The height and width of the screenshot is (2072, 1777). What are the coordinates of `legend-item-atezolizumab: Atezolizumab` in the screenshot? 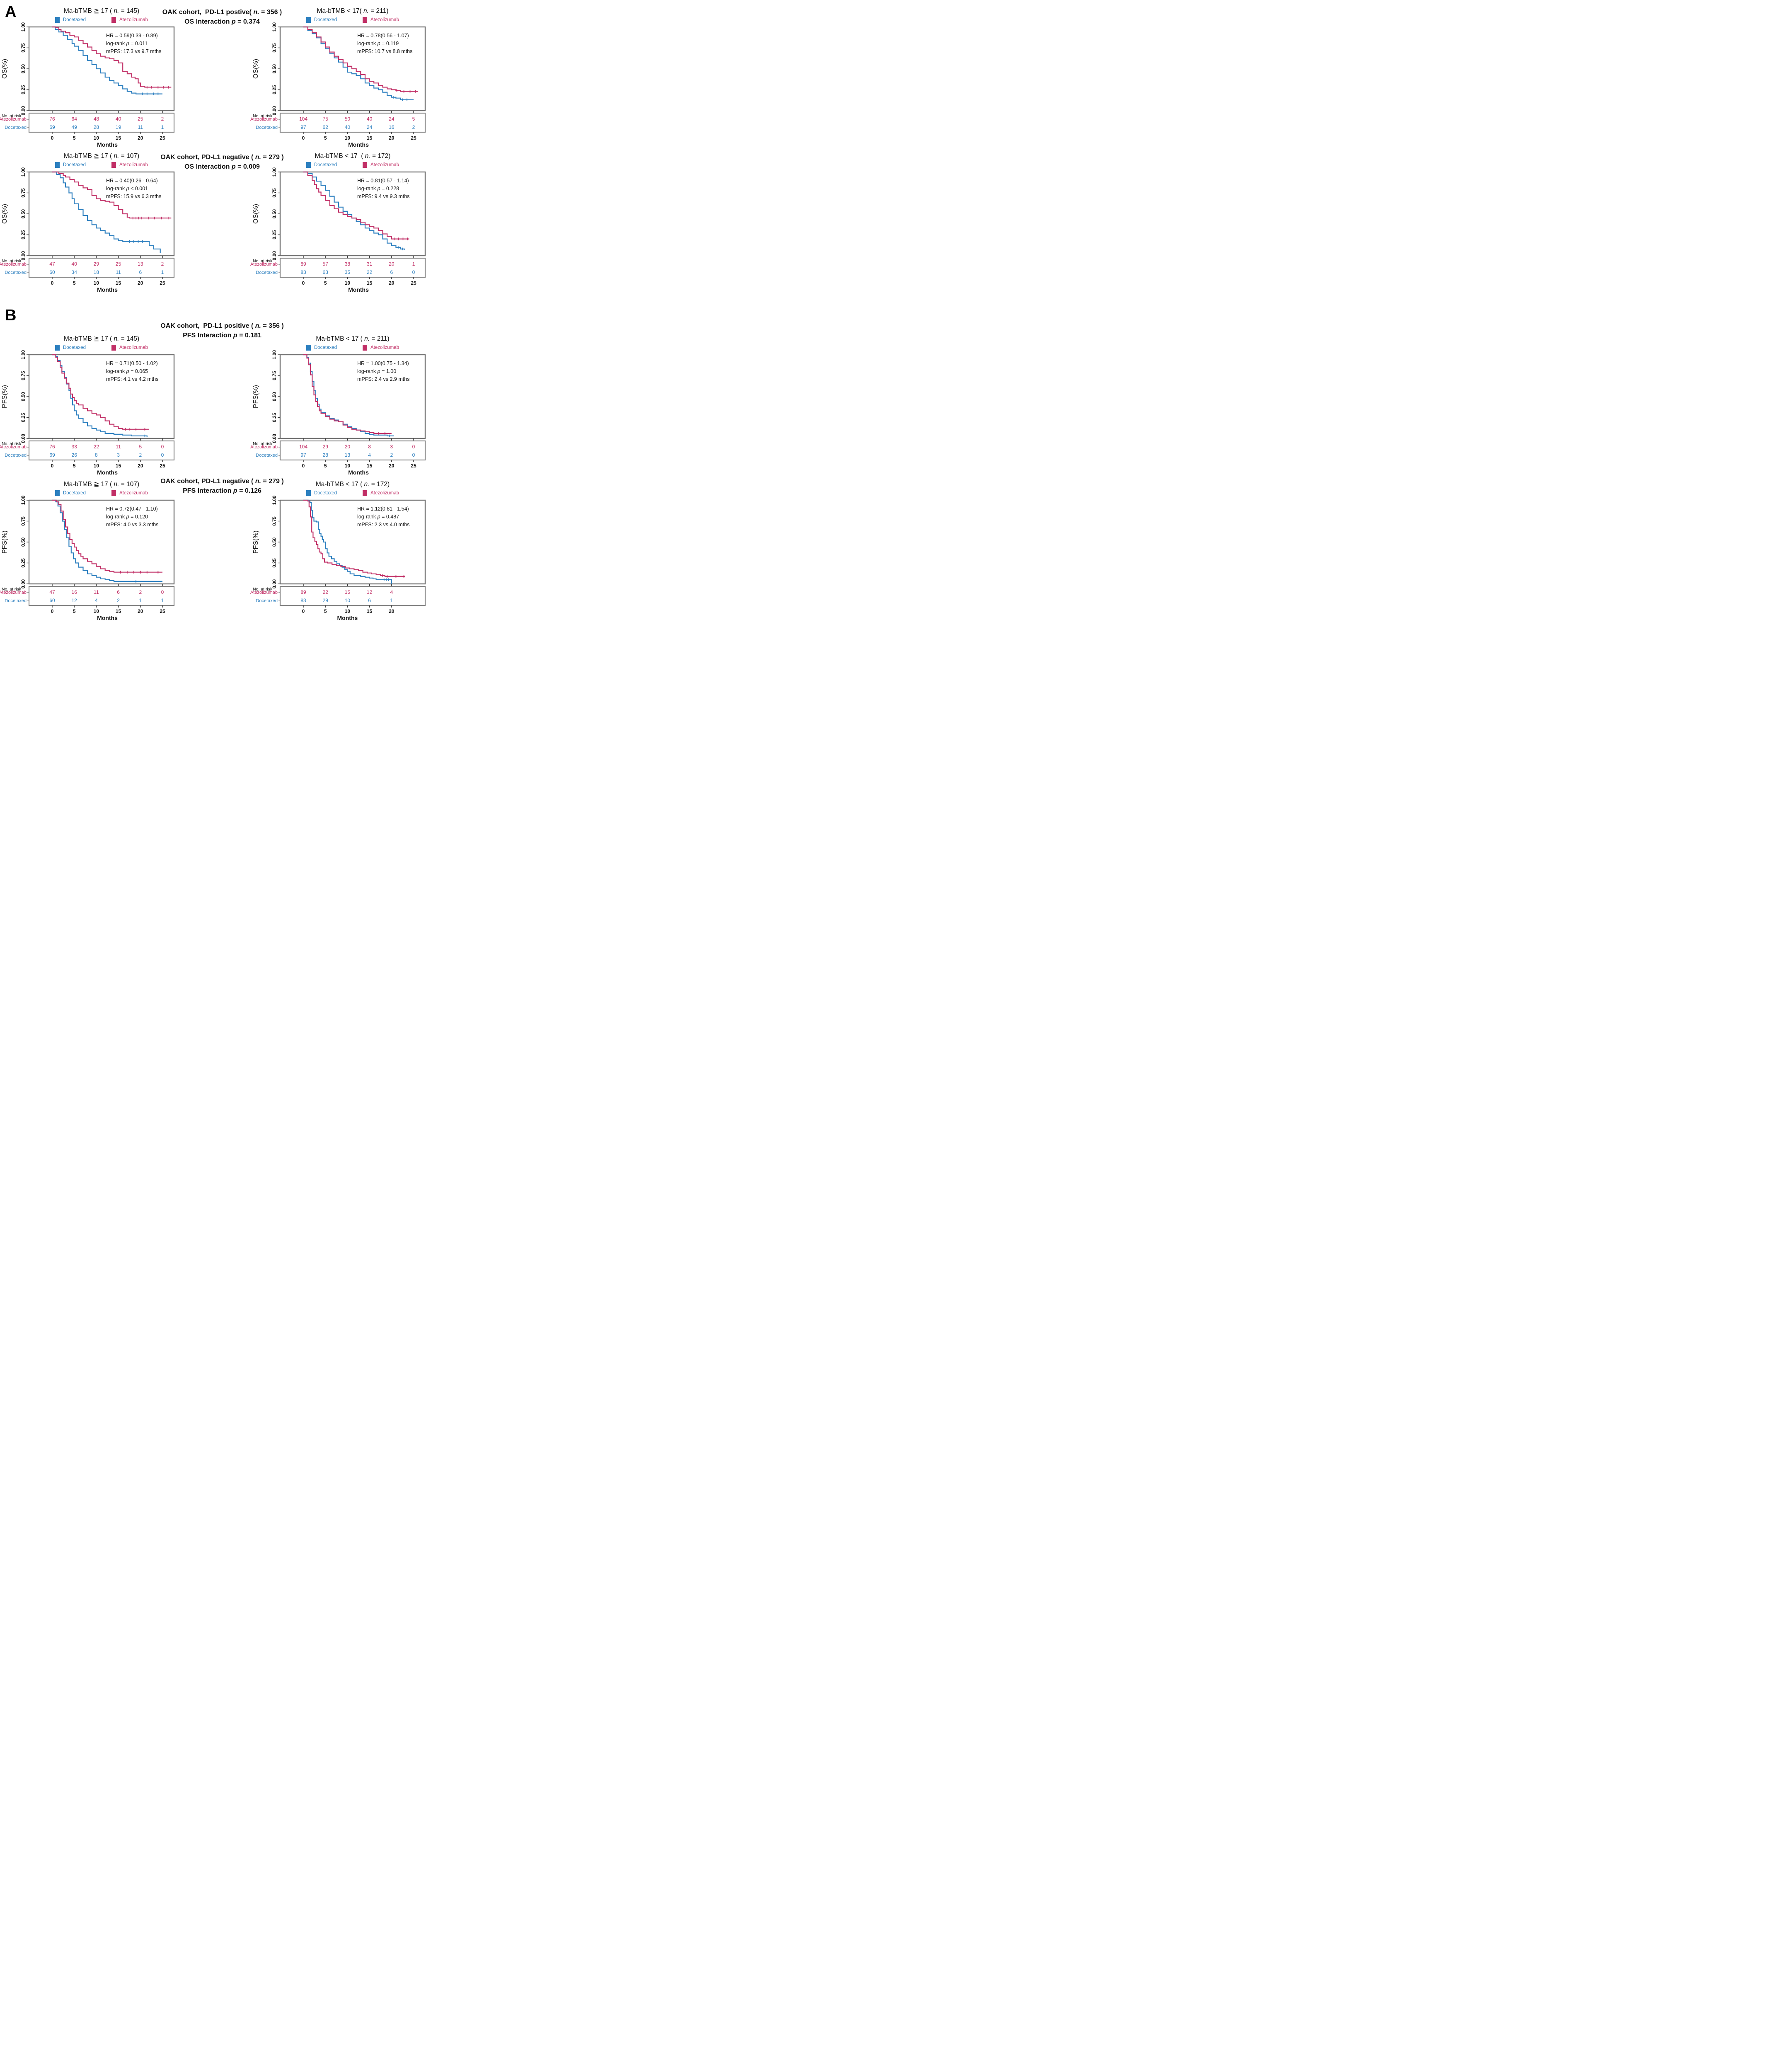 It's located at (129, 165).